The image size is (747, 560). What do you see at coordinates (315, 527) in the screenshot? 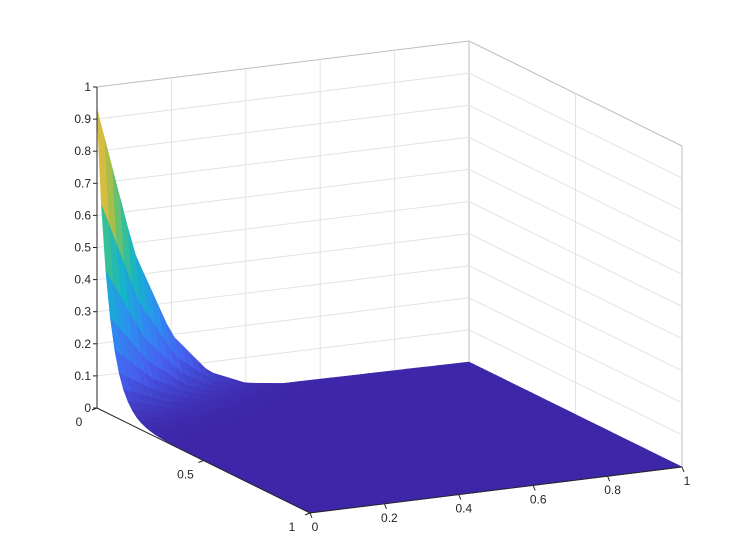
I see `x-tick-label: 0` at bounding box center [315, 527].